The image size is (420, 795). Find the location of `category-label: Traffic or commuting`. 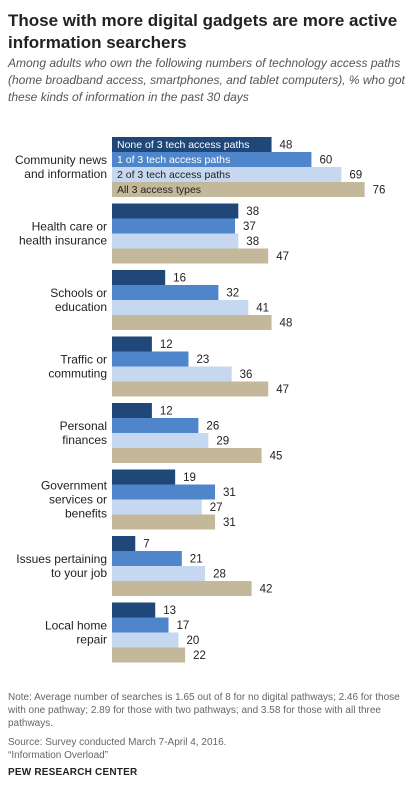

category-label: Traffic or commuting is located at coordinates (77, 367).